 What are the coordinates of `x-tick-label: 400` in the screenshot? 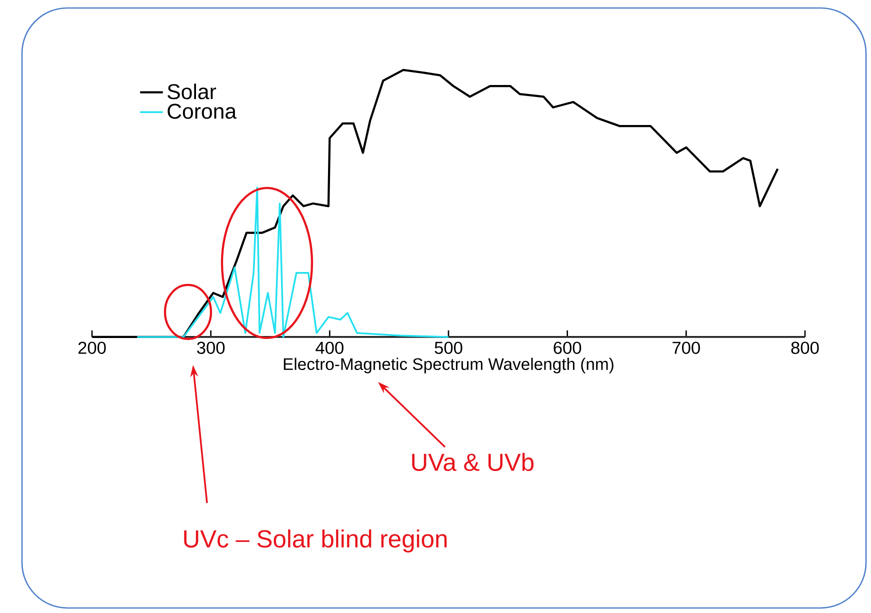 It's located at (330, 348).